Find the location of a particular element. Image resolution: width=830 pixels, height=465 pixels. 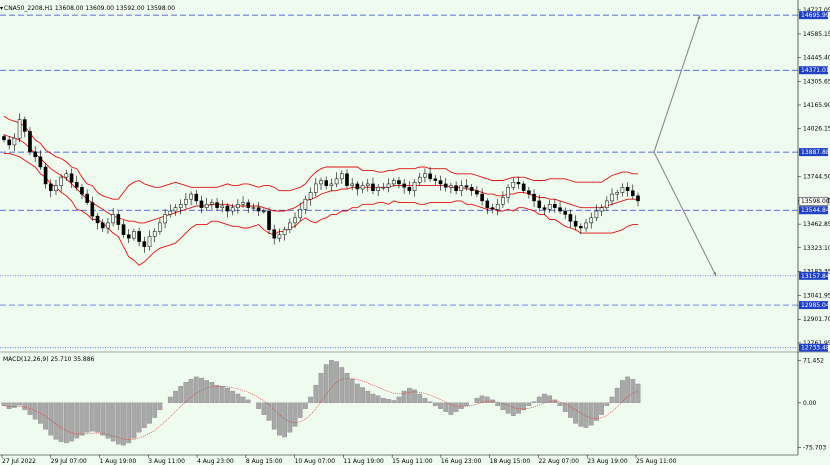

price-tick-label: 14305.65 is located at coordinates (816, 81).